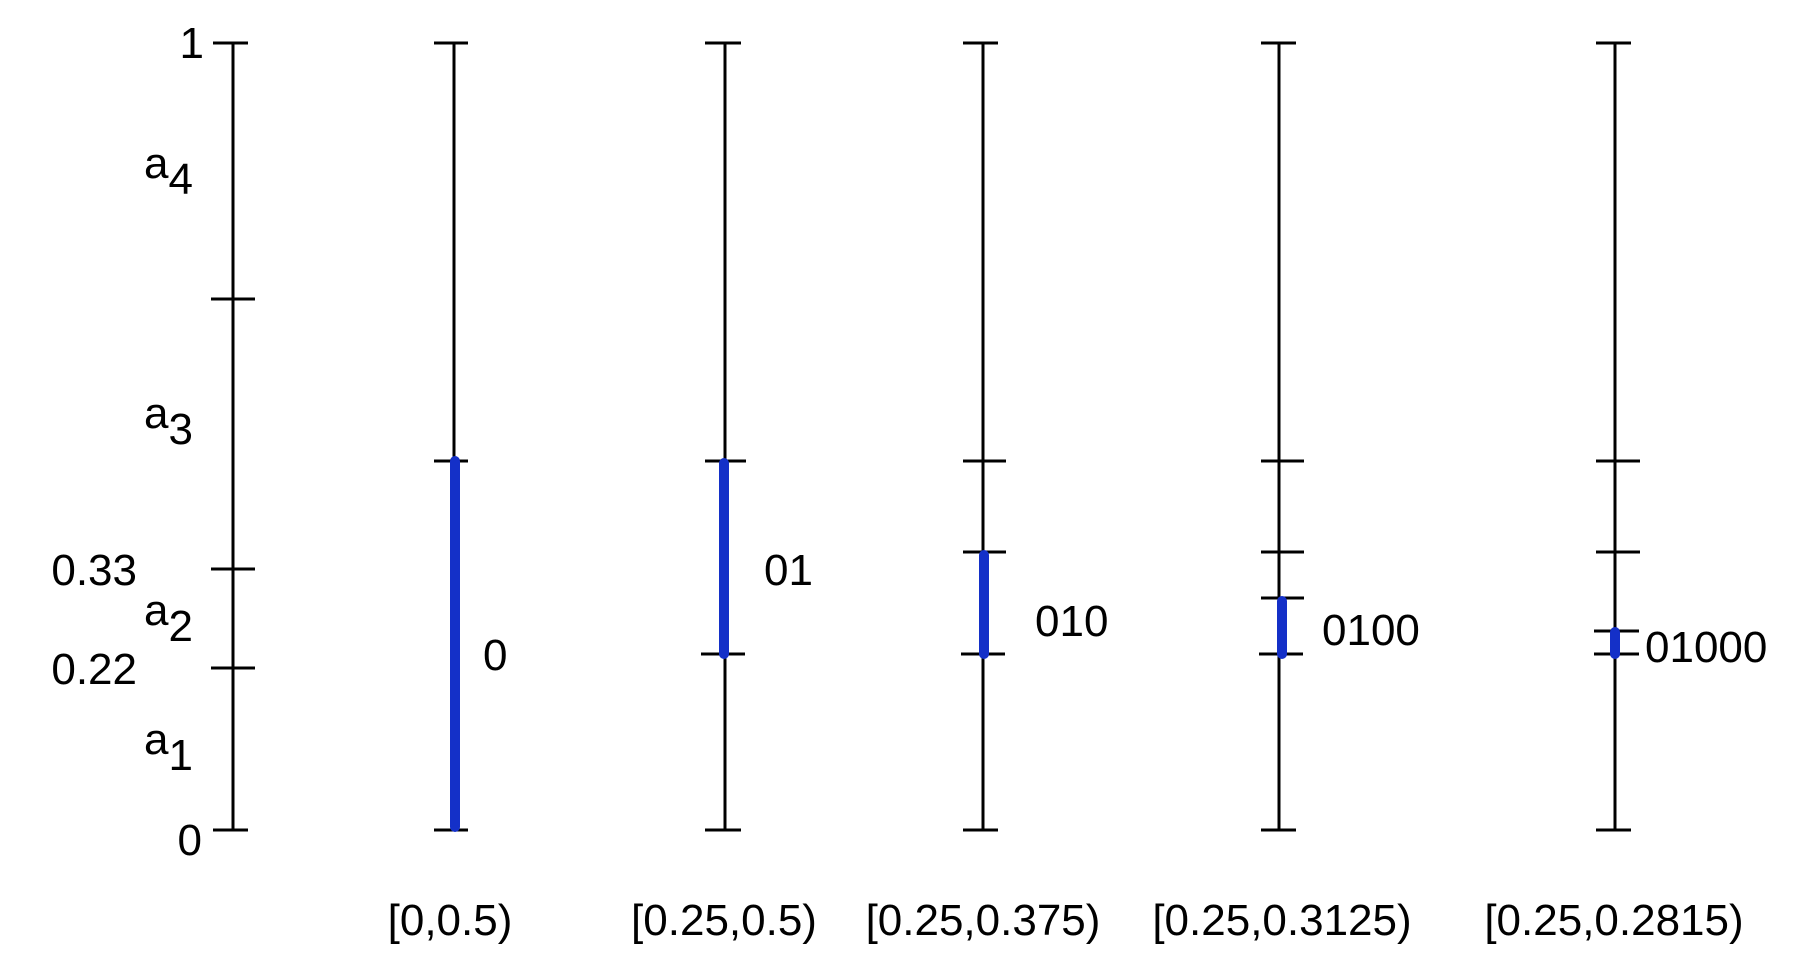  What do you see at coordinates (156, 739) in the screenshot?
I see `symbol-base-a1: a` at bounding box center [156, 739].